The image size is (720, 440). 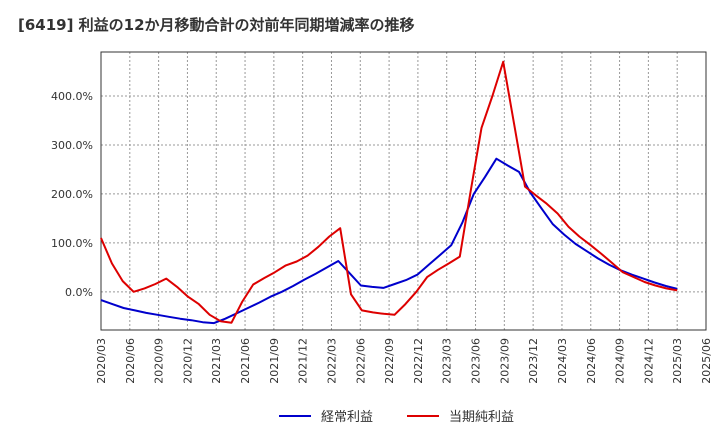 What do you see at coordinates (347, 417) in the screenshot?
I see `legend-label-1: 経常利益` at bounding box center [347, 417].